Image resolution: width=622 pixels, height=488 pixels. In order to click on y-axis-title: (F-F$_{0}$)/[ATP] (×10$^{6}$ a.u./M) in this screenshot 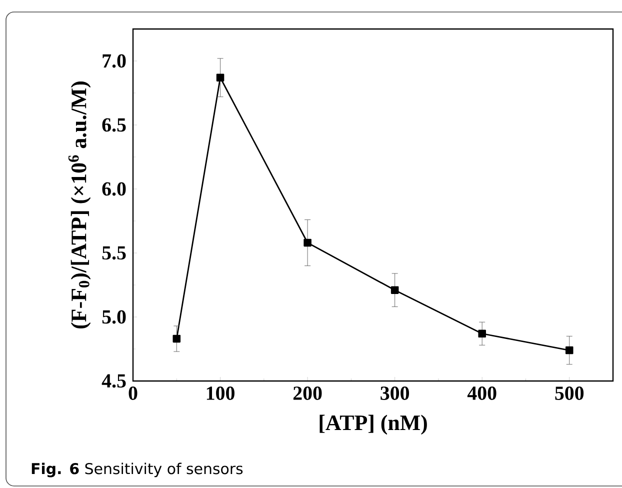, I will do `click(79, 205)`.